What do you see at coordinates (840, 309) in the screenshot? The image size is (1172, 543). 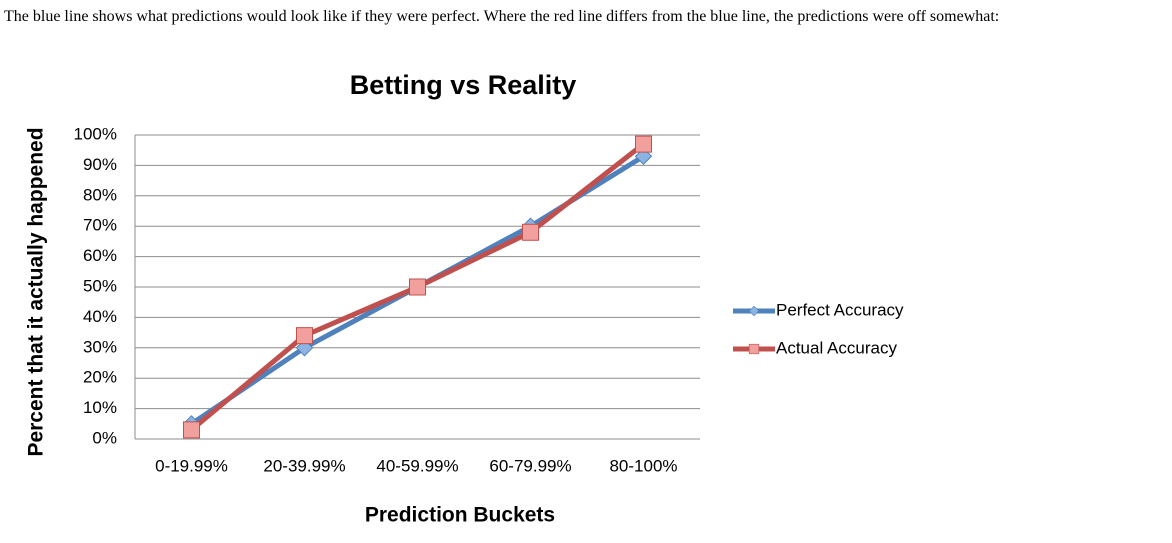 I see `legend-label: Perfect Accuracy` at bounding box center [840, 309].